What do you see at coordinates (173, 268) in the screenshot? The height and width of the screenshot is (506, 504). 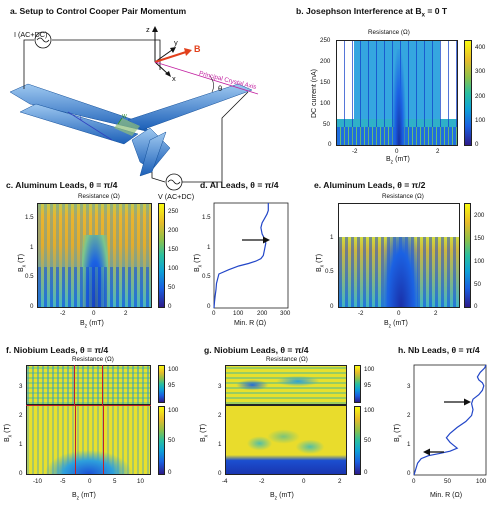 I see `panel-c-ctick: 100` at bounding box center [173, 268].